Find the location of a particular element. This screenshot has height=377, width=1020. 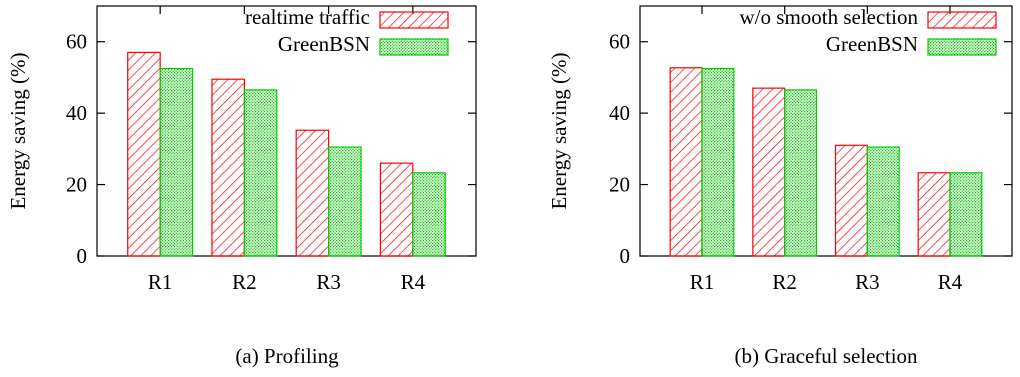

chart-caption: (a) Profiling is located at coordinates (287, 356).